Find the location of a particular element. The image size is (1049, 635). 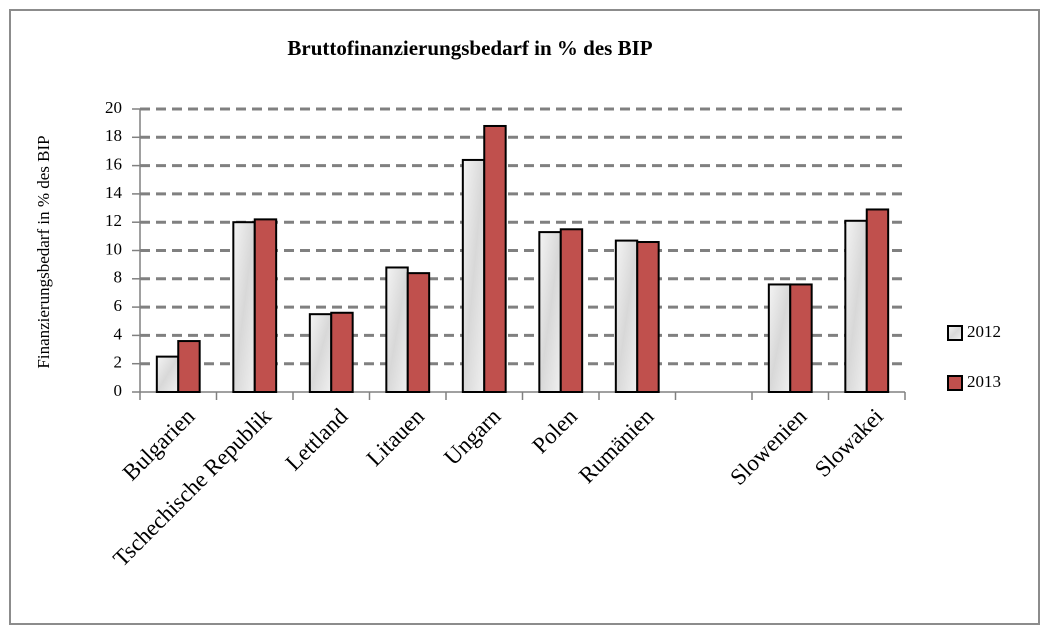

y-tick-label: 14 is located at coordinates (114, 192).